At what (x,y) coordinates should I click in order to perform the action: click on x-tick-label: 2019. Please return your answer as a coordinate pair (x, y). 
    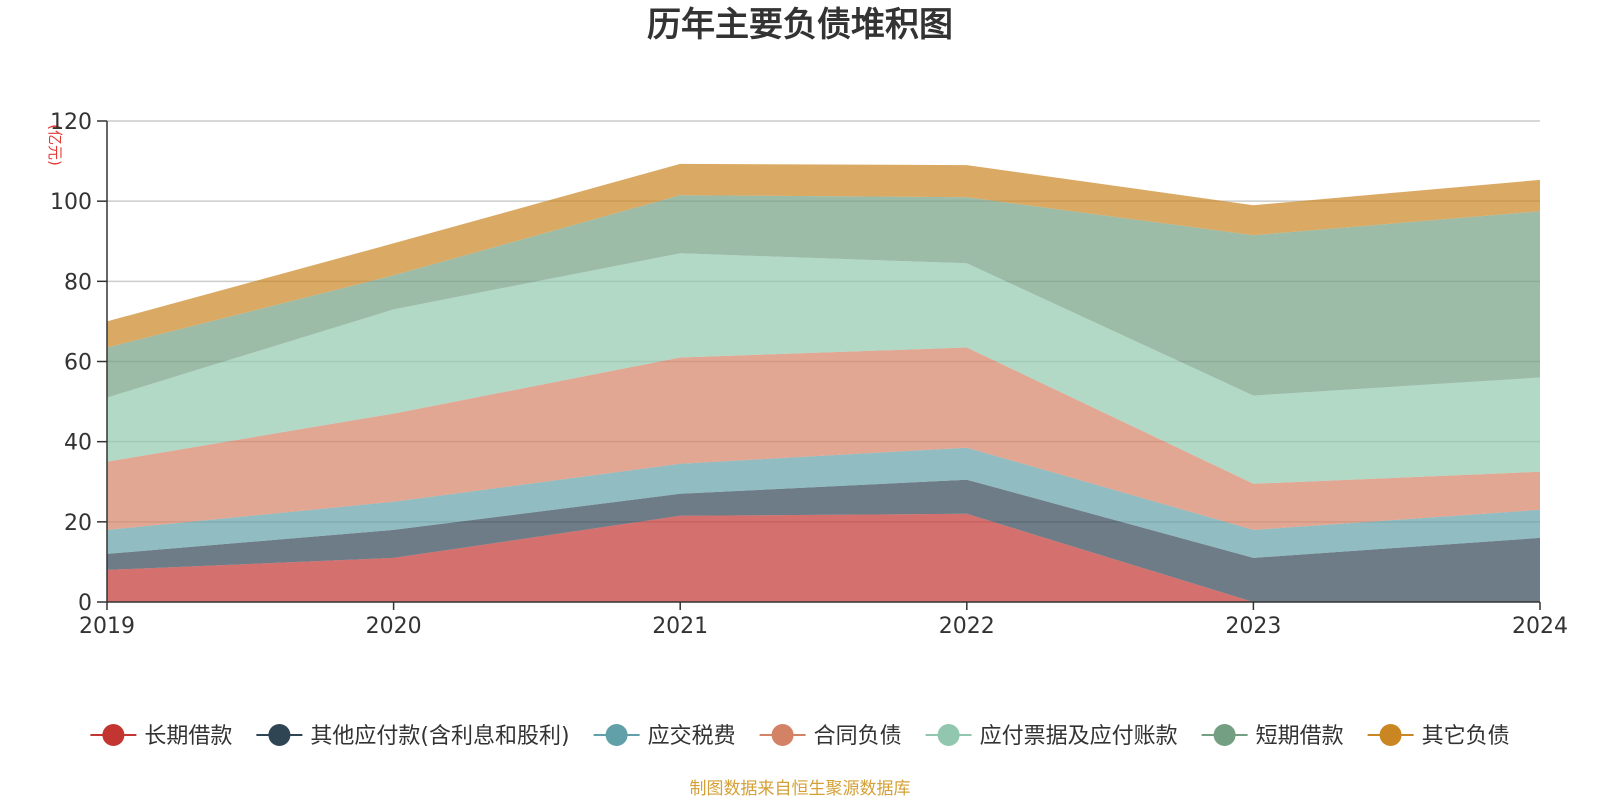
    Looking at the image, I should click on (107, 626).